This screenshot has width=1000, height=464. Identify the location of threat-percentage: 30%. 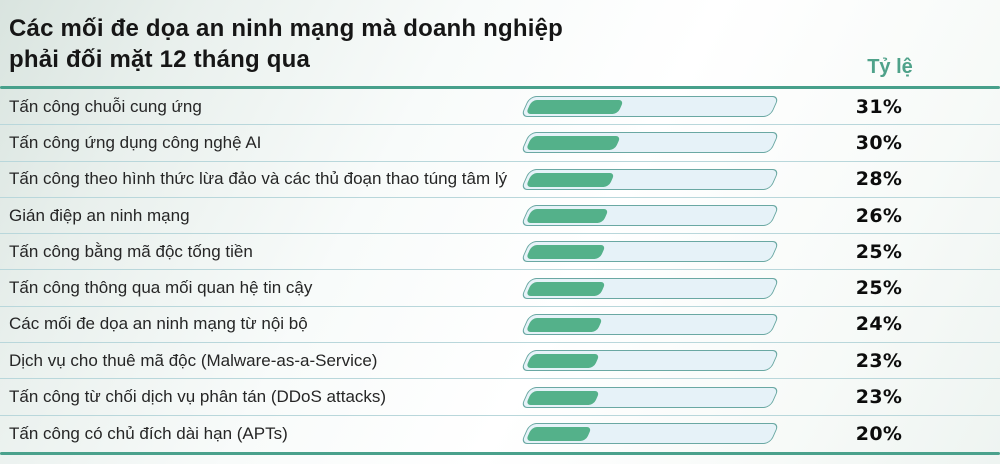
(879, 142).